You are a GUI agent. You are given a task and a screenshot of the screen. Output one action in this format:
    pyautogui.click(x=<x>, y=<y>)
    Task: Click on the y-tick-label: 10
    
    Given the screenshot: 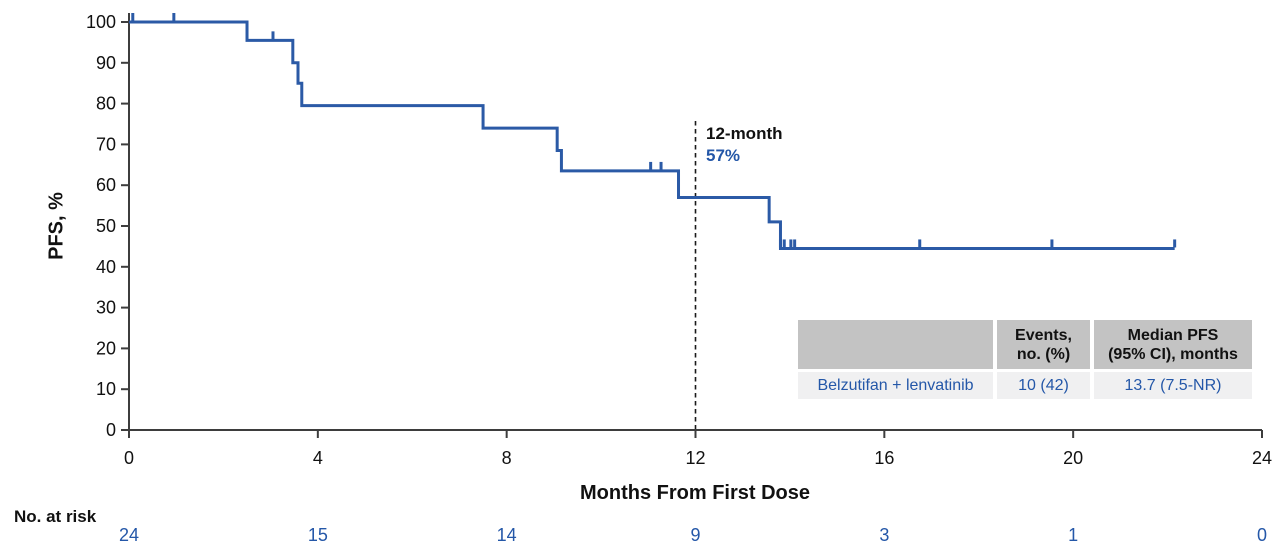 What is the action you would take?
    pyautogui.click(x=106, y=389)
    